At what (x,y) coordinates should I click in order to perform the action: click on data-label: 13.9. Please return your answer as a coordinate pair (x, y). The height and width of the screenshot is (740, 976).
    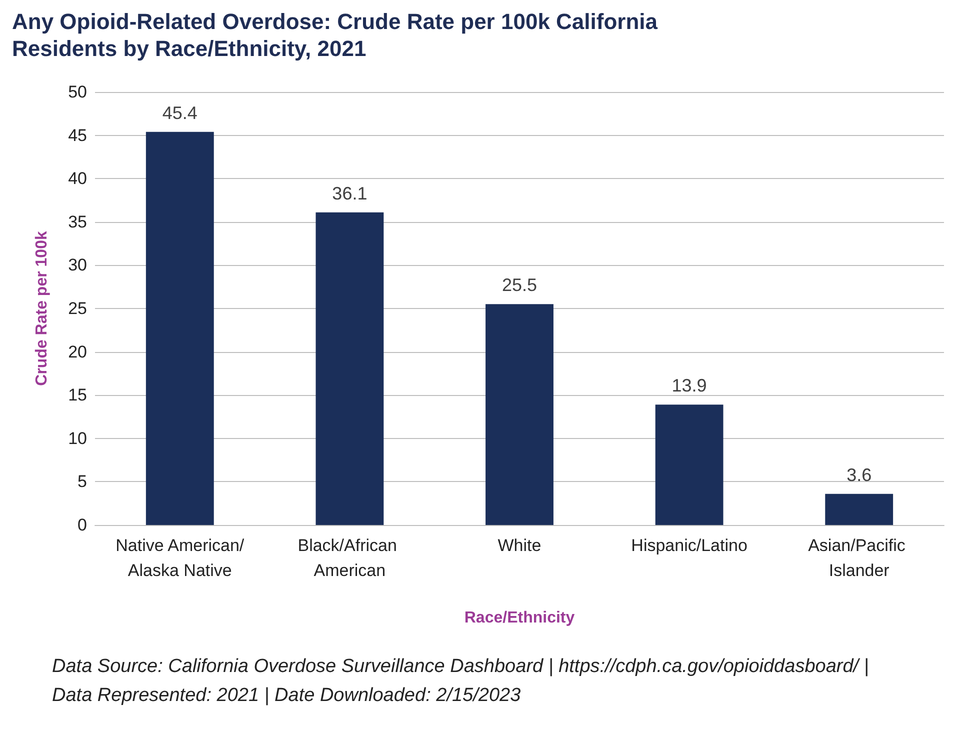
    Looking at the image, I should click on (689, 386).